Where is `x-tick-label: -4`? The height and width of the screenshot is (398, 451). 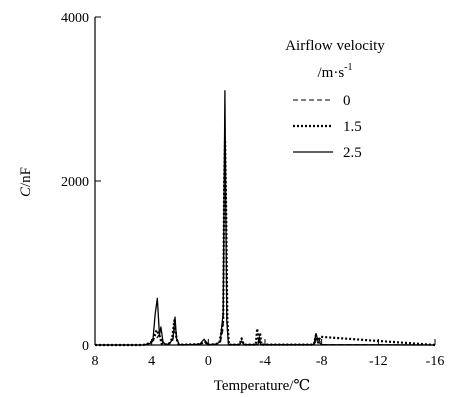 x-tick-label: -4 is located at coordinates (265, 361).